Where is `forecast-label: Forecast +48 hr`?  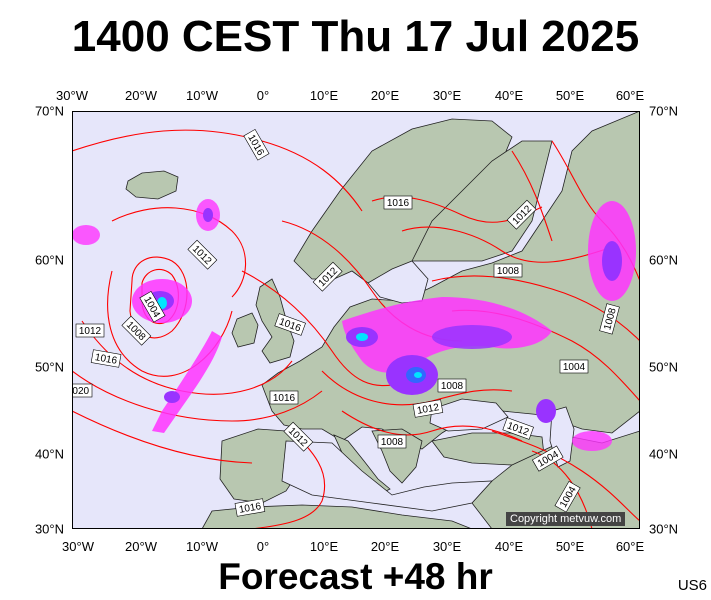 forecast-label: Forecast +48 hr is located at coordinates (355, 576).